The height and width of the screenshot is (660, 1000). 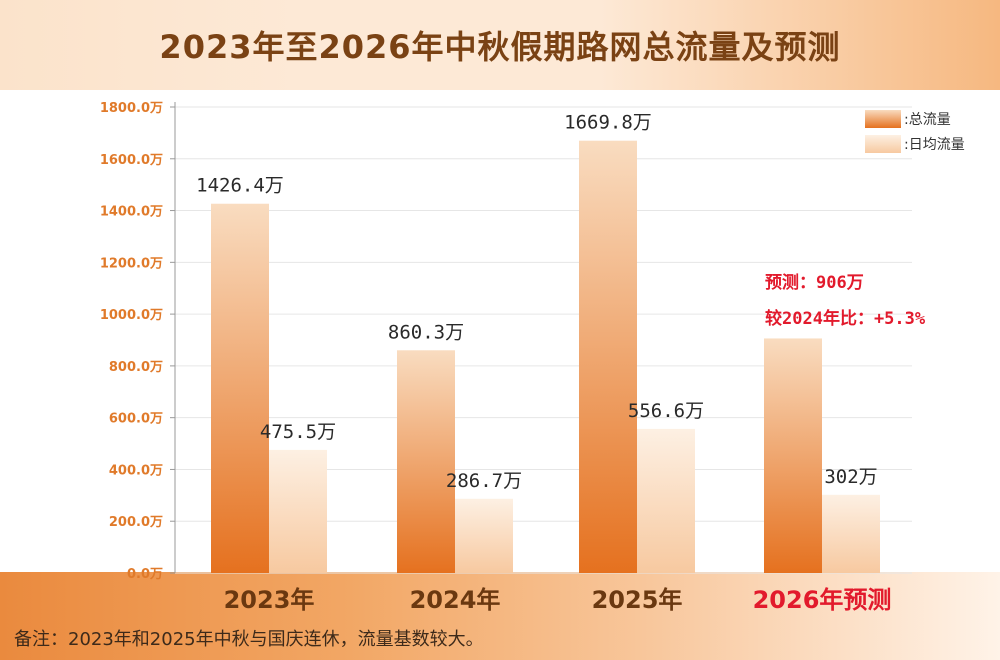 I want to click on y-tick-label: 1800.0万, so click(x=131, y=108).